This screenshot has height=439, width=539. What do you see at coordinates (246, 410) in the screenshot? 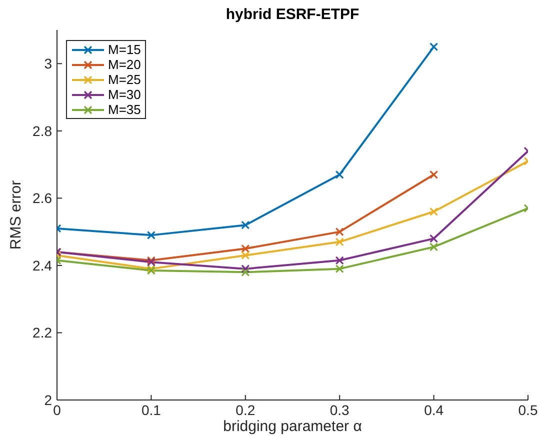
I see `x-tick-label: 0.2` at bounding box center [246, 410].